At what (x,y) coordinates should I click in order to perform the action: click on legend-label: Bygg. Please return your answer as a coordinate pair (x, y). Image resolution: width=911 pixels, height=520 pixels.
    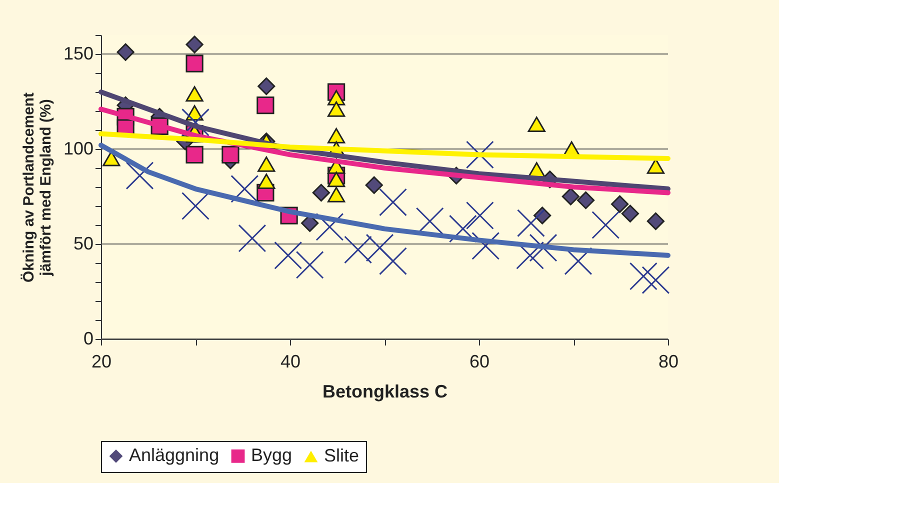
    Looking at the image, I should click on (271, 455).